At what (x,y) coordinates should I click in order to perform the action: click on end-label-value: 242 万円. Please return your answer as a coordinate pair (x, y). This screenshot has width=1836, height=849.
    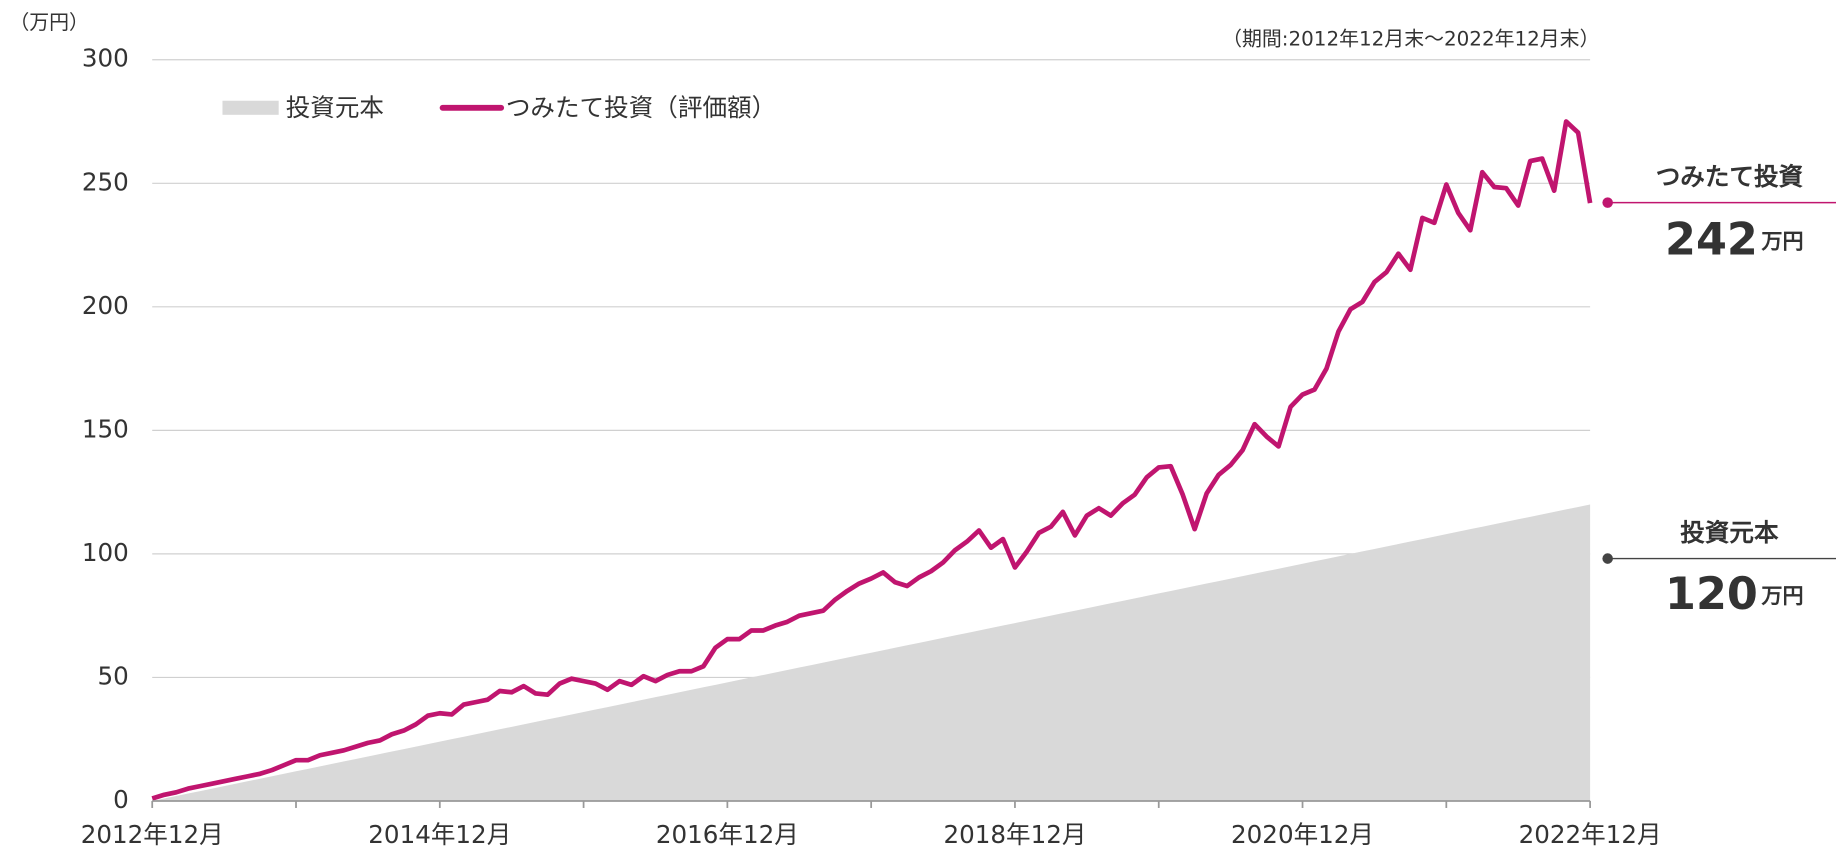
    Looking at the image, I should click on (1734, 239).